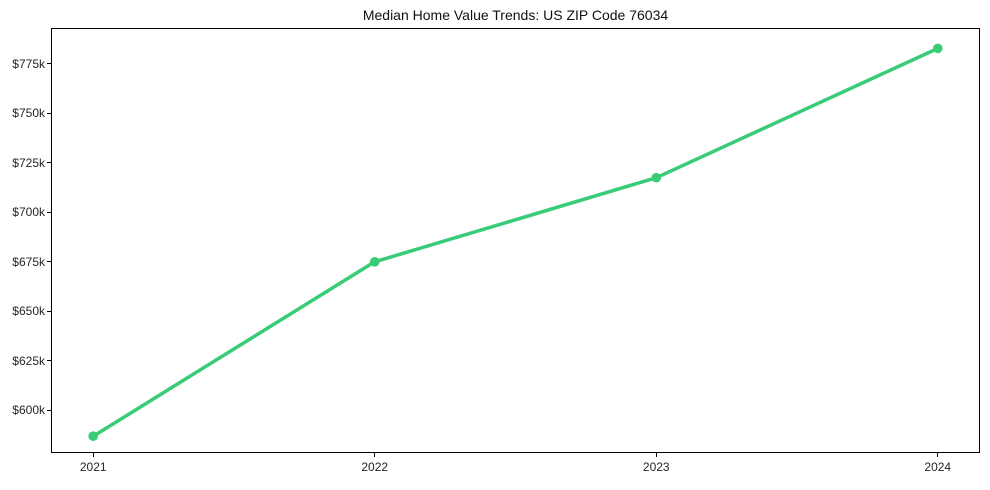  What do you see at coordinates (28, 261) in the screenshot?
I see `y-axis-tick-label: $675k` at bounding box center [28, 261].